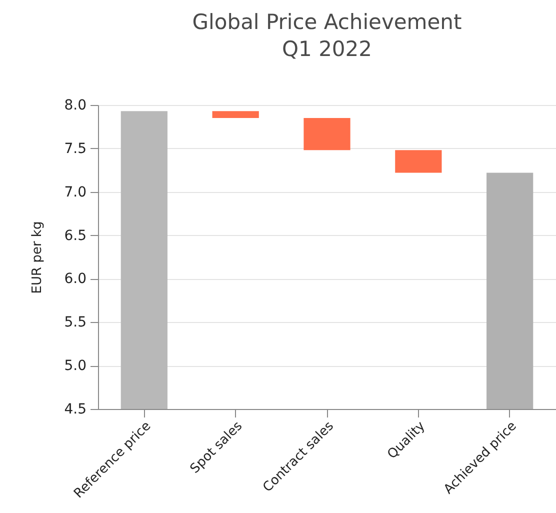 Image resolution: width=556 pixels, height=513 pixels. What do you see at coordinates (75, 236) in the screenshot?
I see `y-tick-label: 6.5` at bounding box center [75, 236].